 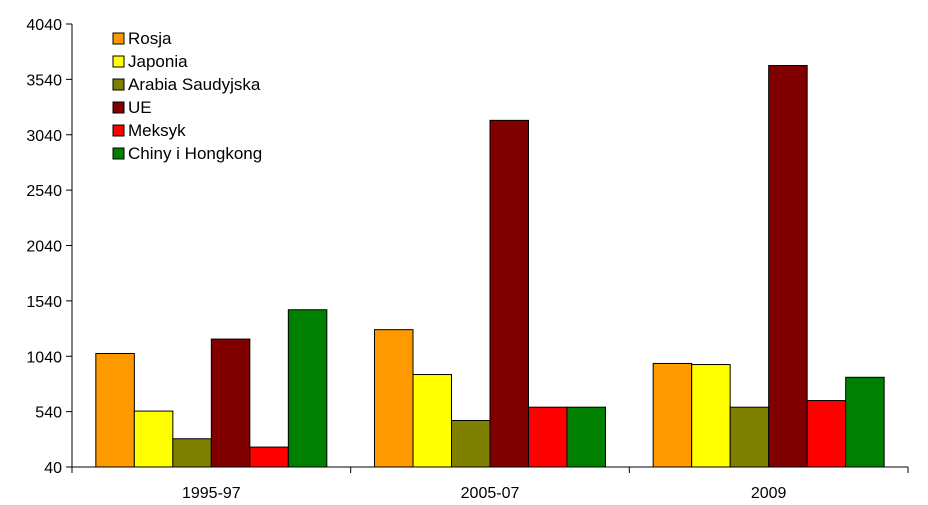 What do you see at coordinates (158, 61) in the screenshot?
I see `legend-label: Japonia` at bounding box center [158, 61].